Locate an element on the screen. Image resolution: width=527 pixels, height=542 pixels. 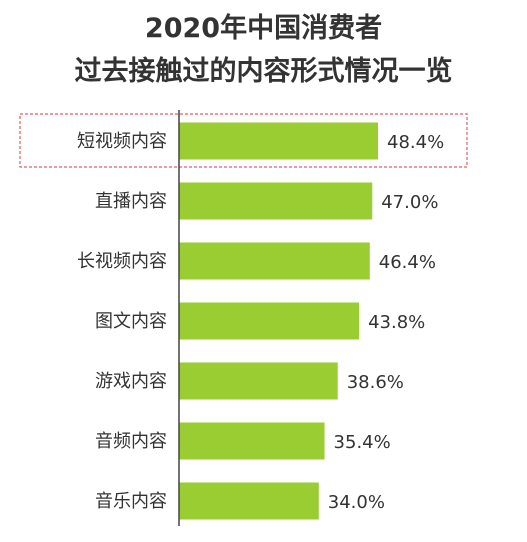
value-label: 35.4% is located at coordinates (362, 442).